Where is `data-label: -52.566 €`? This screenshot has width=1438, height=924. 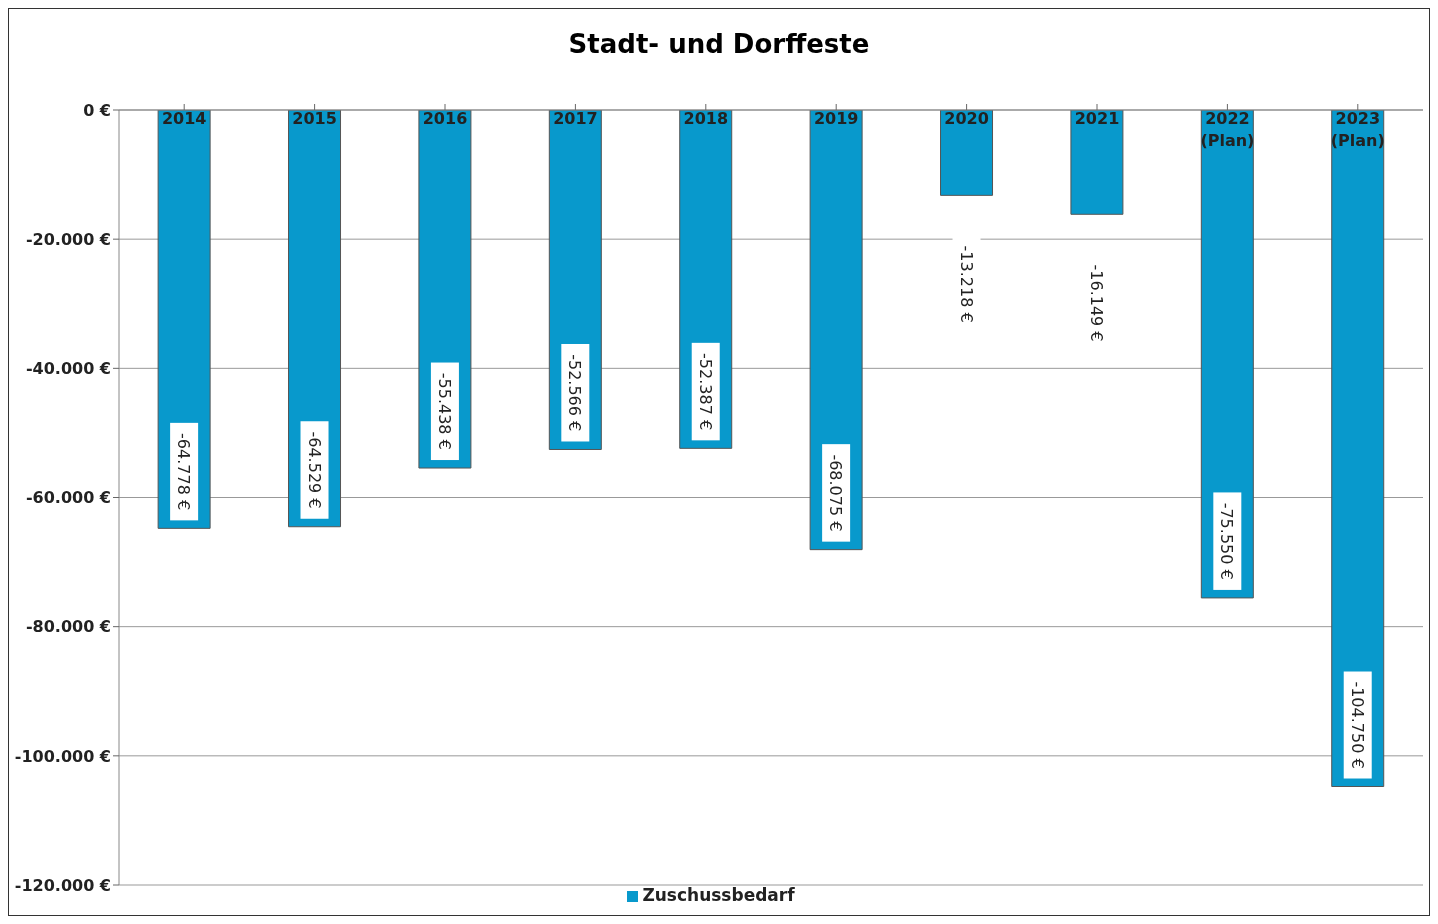 data-label: -52.566 € is located at coordinates (575, 393).